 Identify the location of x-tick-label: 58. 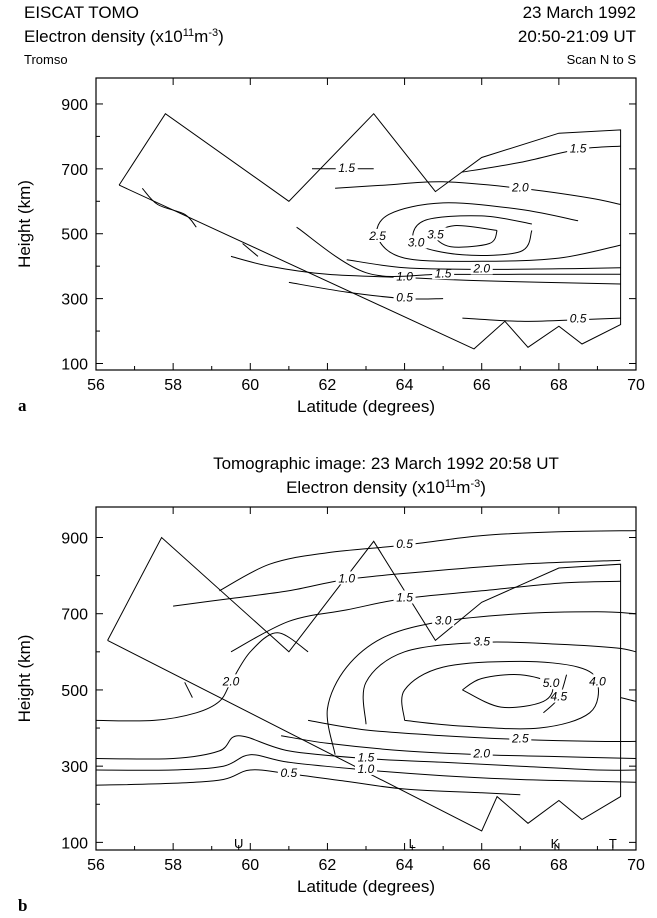
(173, 385).